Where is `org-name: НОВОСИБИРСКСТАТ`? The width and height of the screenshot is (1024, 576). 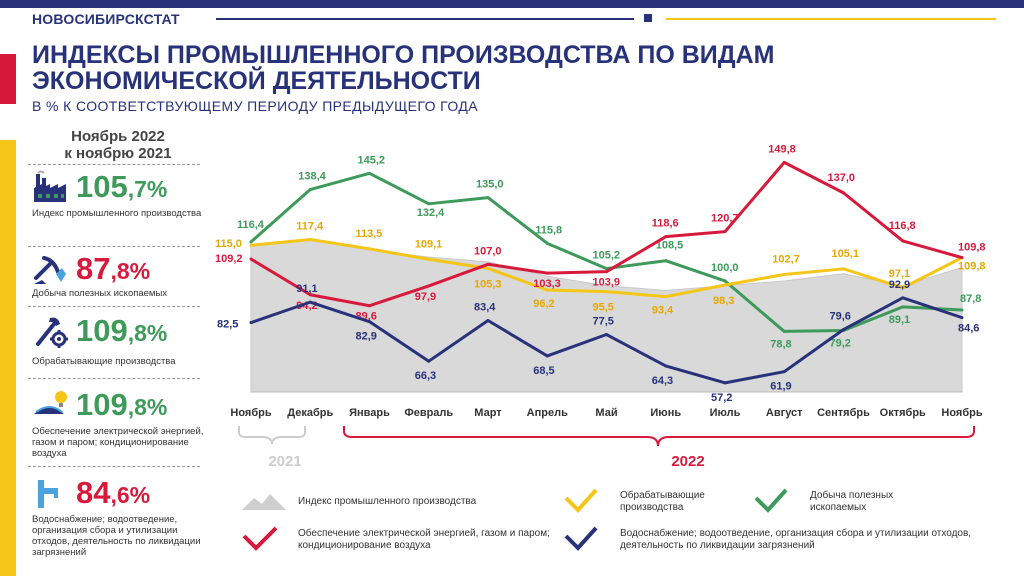 org-name: НОВОСИБИРСКСТАТ is located at coordinates (106, 19).